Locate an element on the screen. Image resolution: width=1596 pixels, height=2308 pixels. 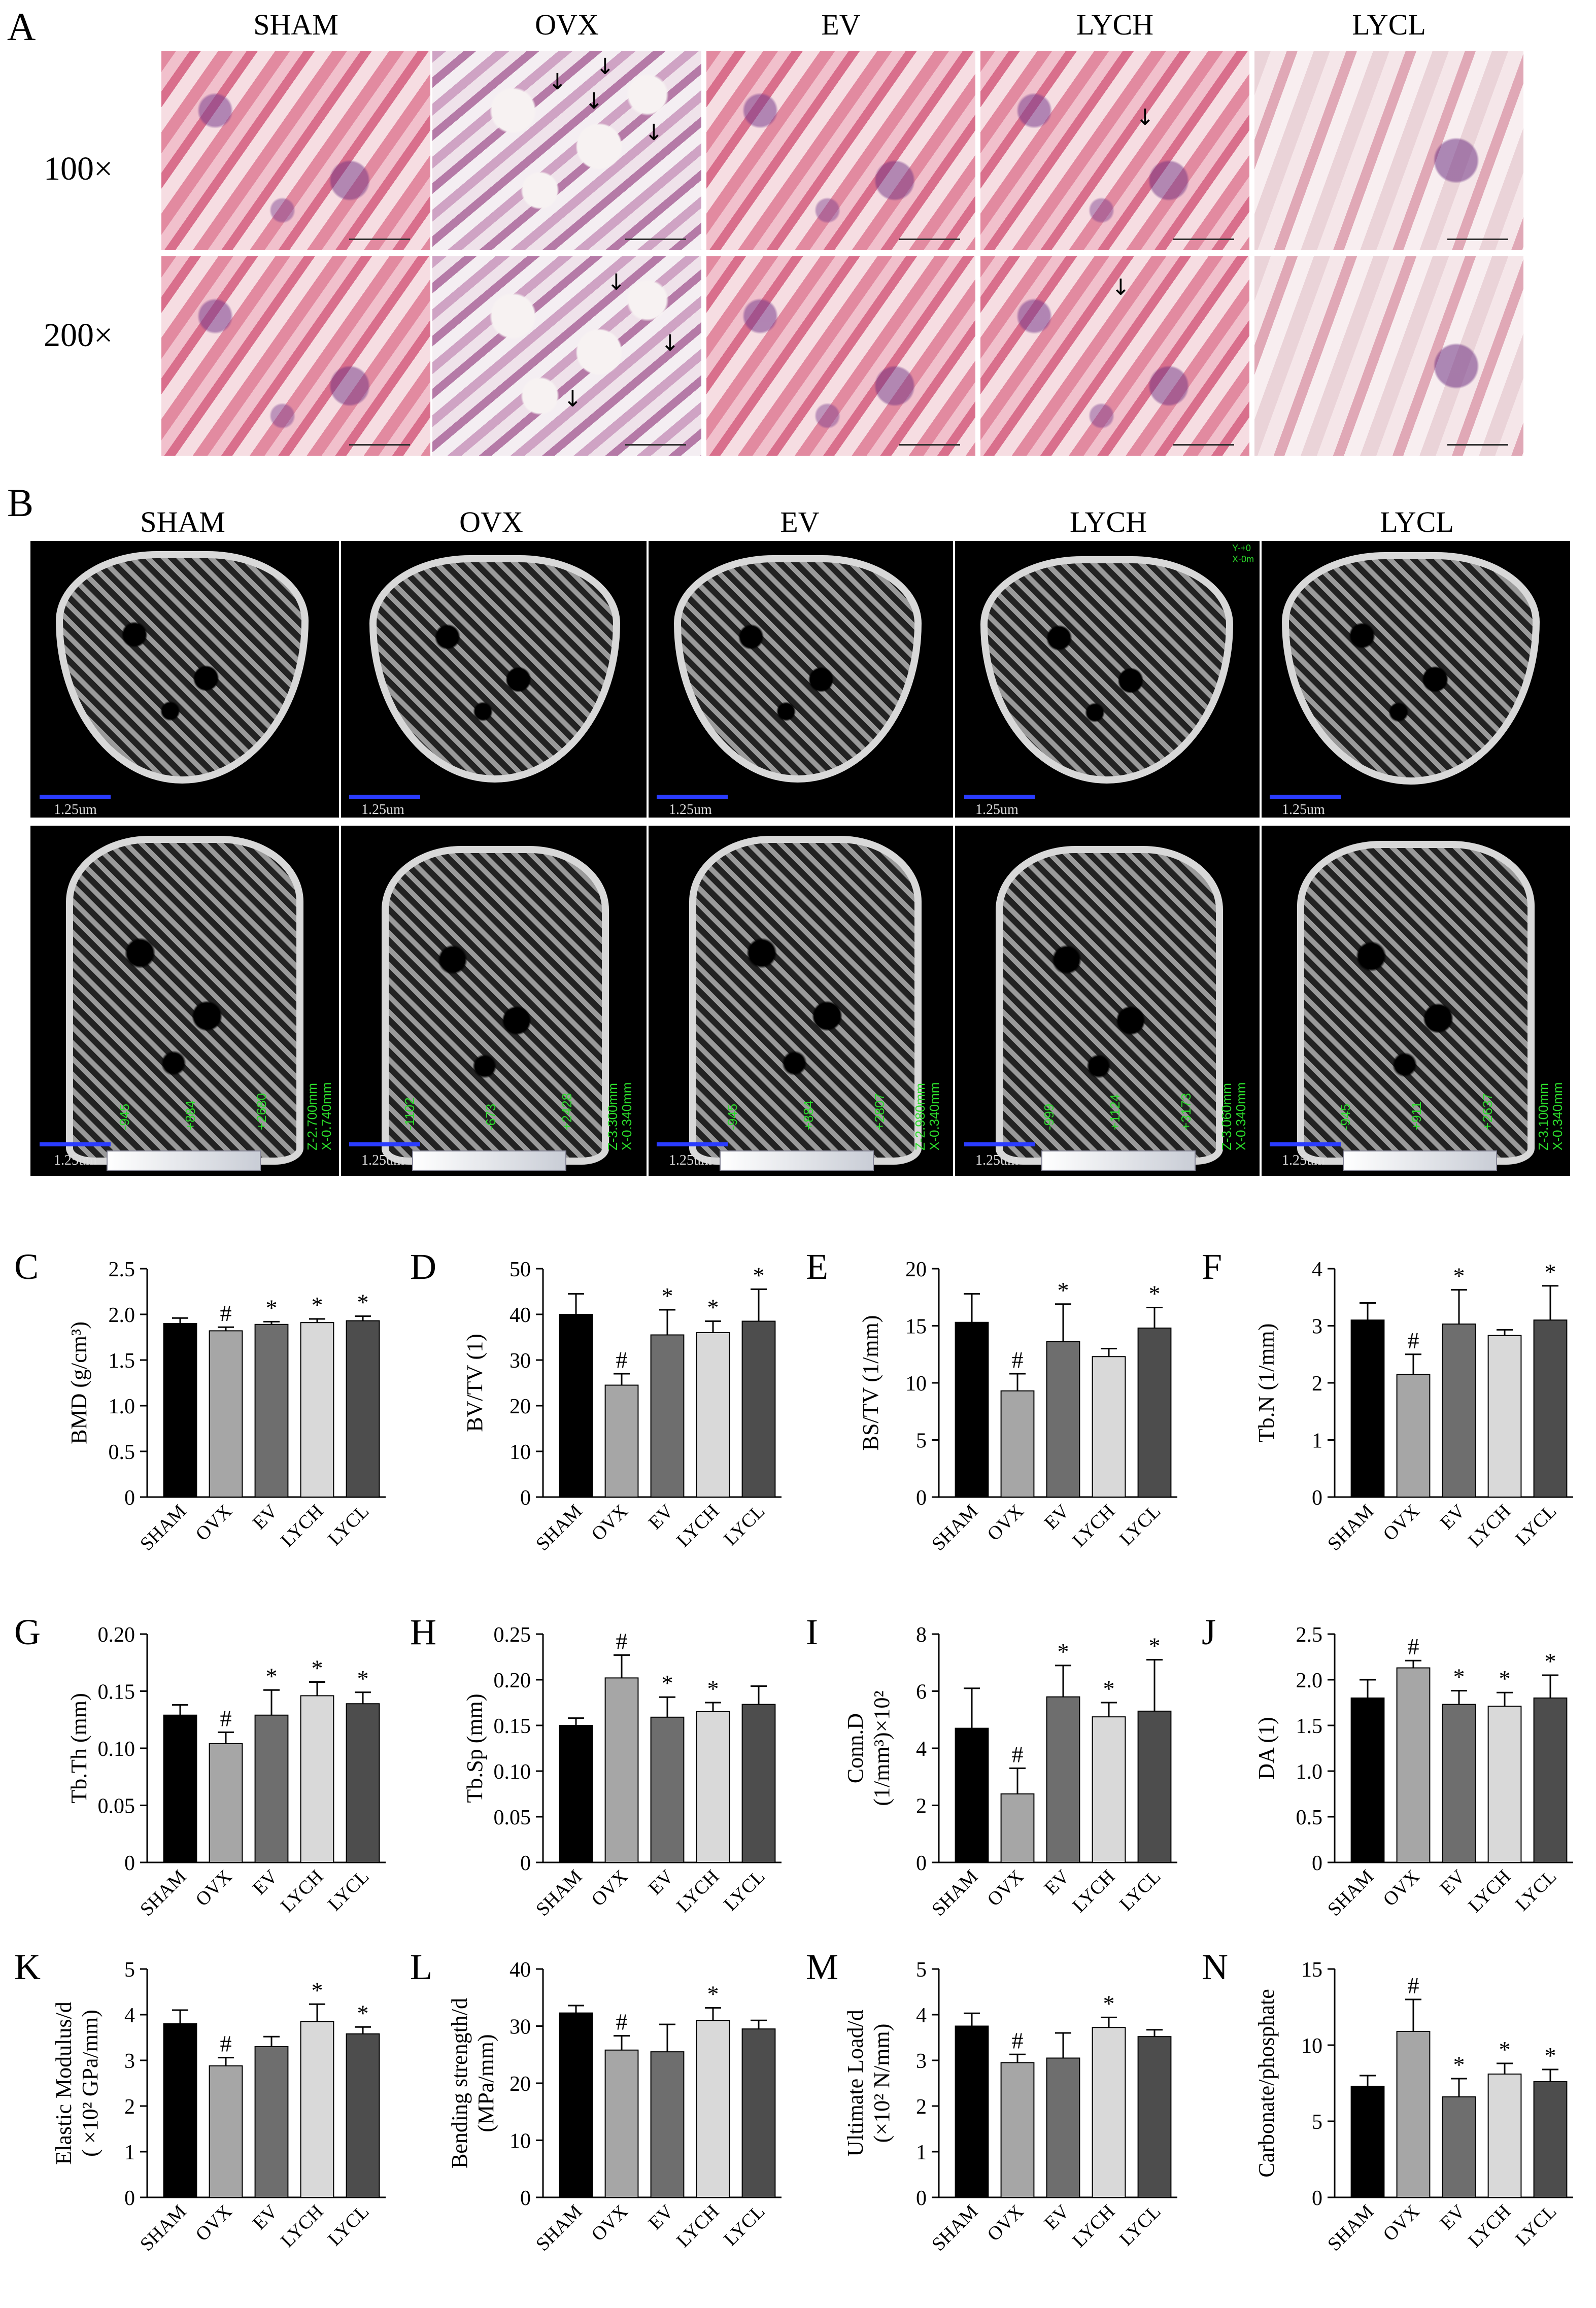
panel-a-letter: A is located at coordinates (21, 27).